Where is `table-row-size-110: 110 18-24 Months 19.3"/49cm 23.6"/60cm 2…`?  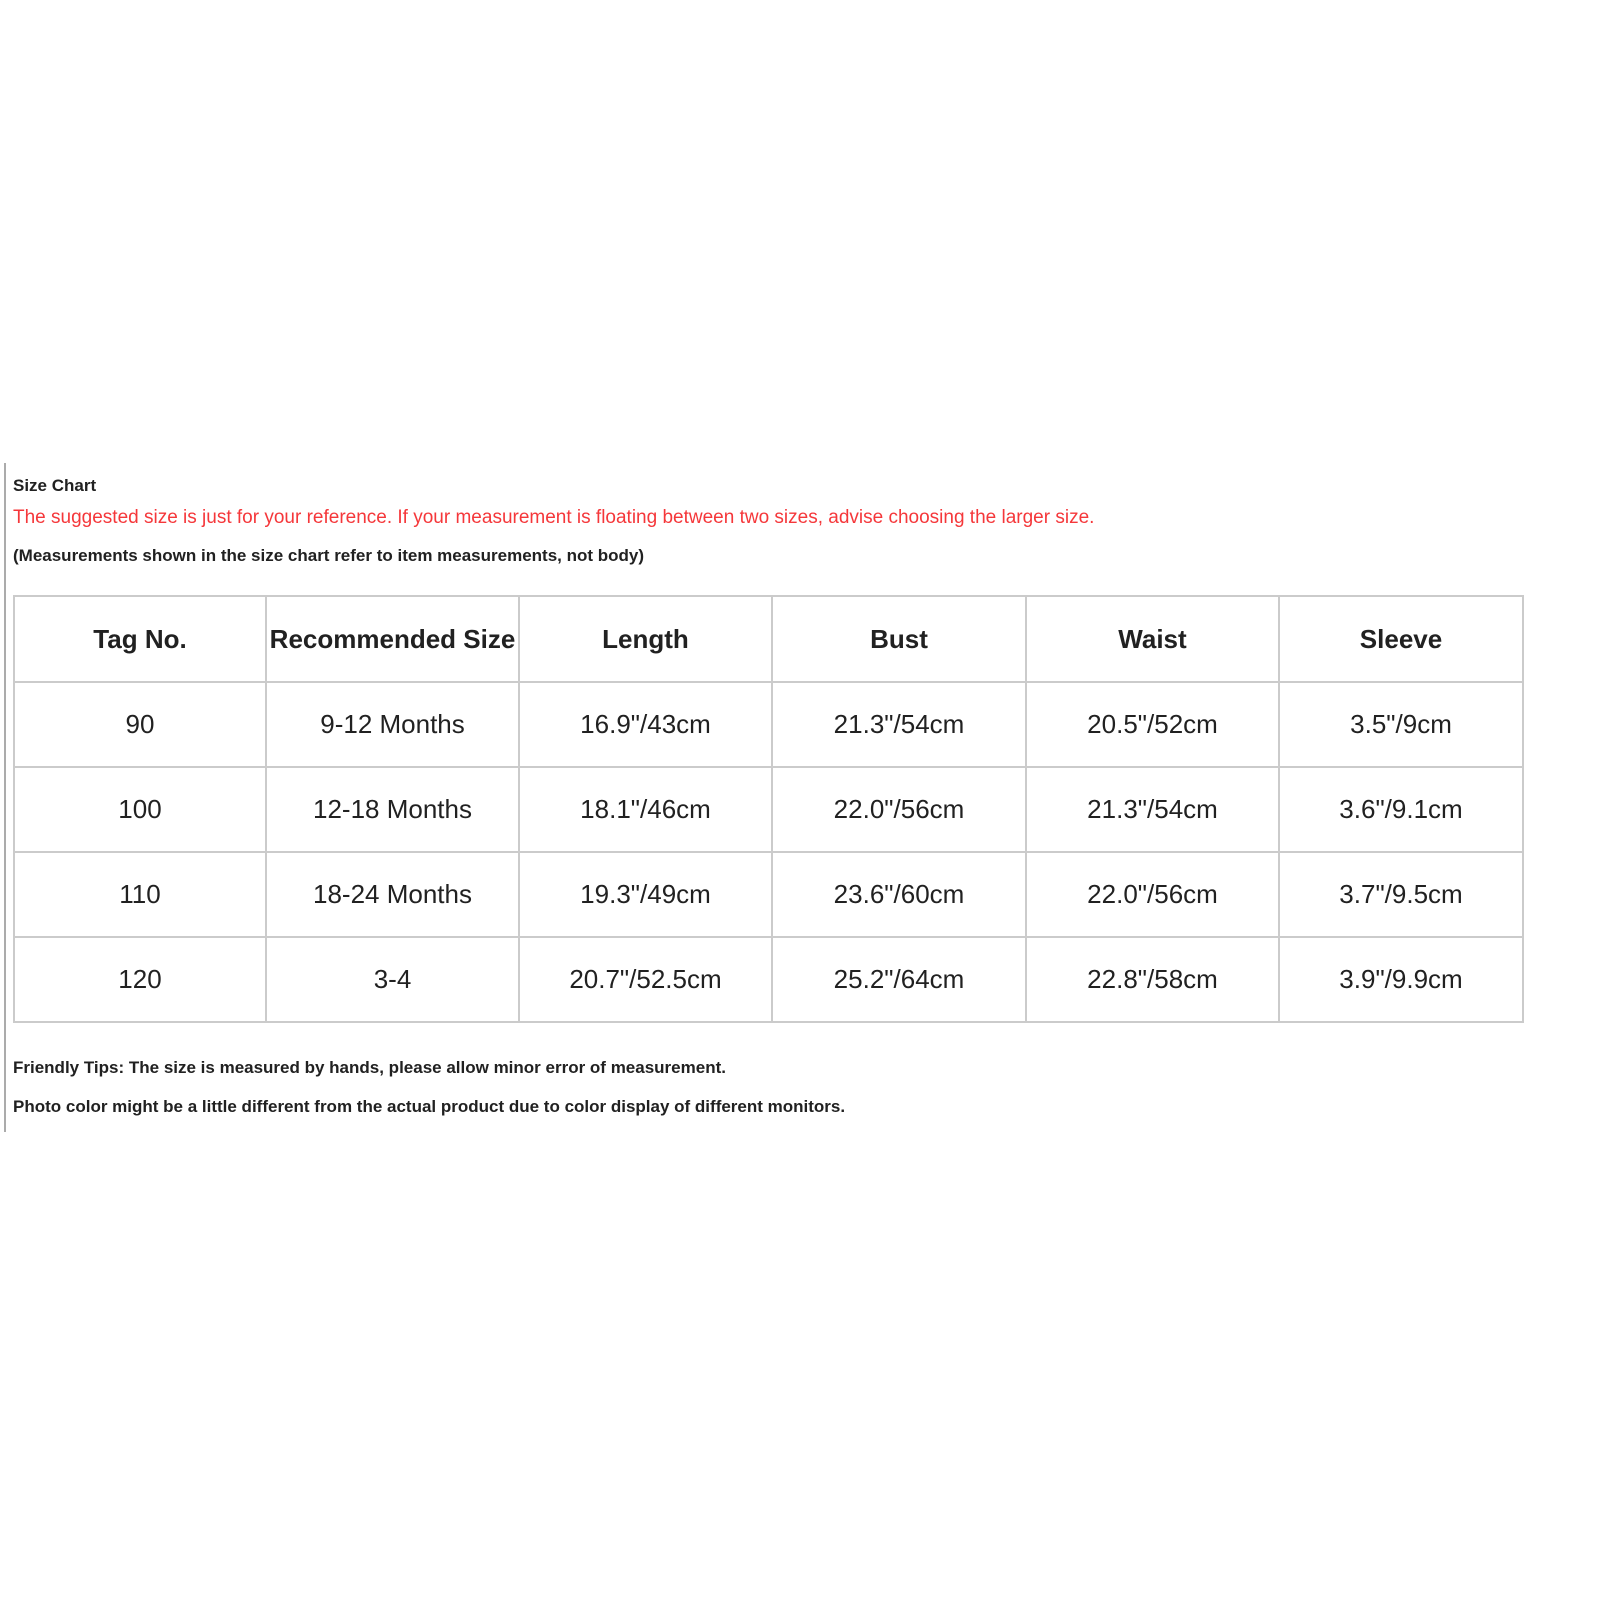
table-row-size-110: 110 18-24 Months 19.3"/49cm 23.6"/60cm 2… is located at coordinates (768, 894).